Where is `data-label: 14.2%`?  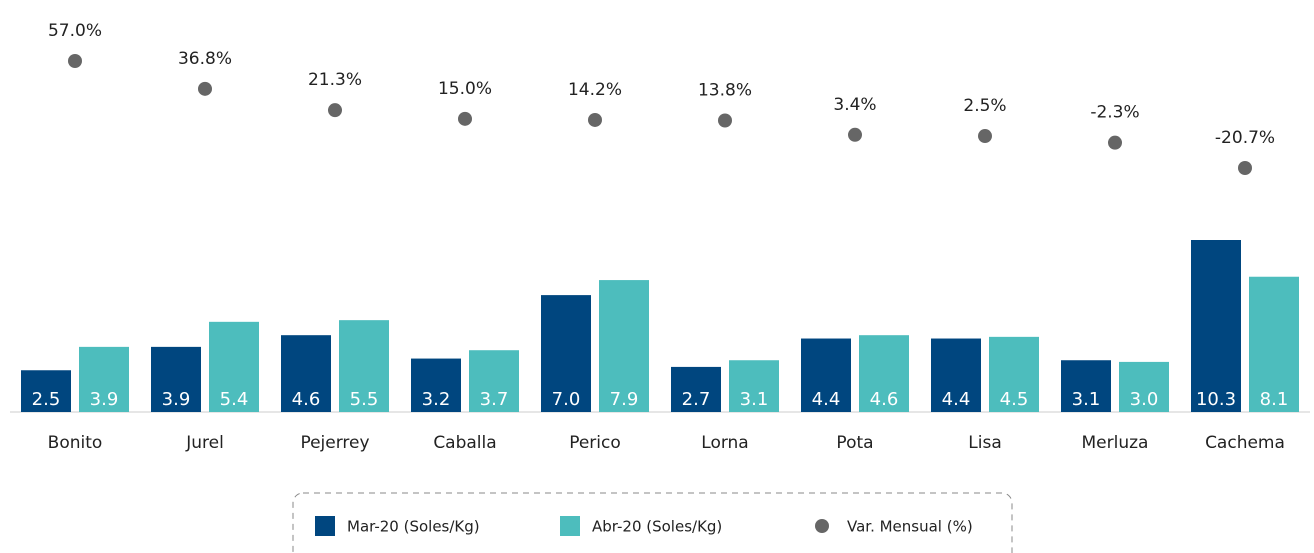
data-label: 14.2% is located at coordinates (595, 90).